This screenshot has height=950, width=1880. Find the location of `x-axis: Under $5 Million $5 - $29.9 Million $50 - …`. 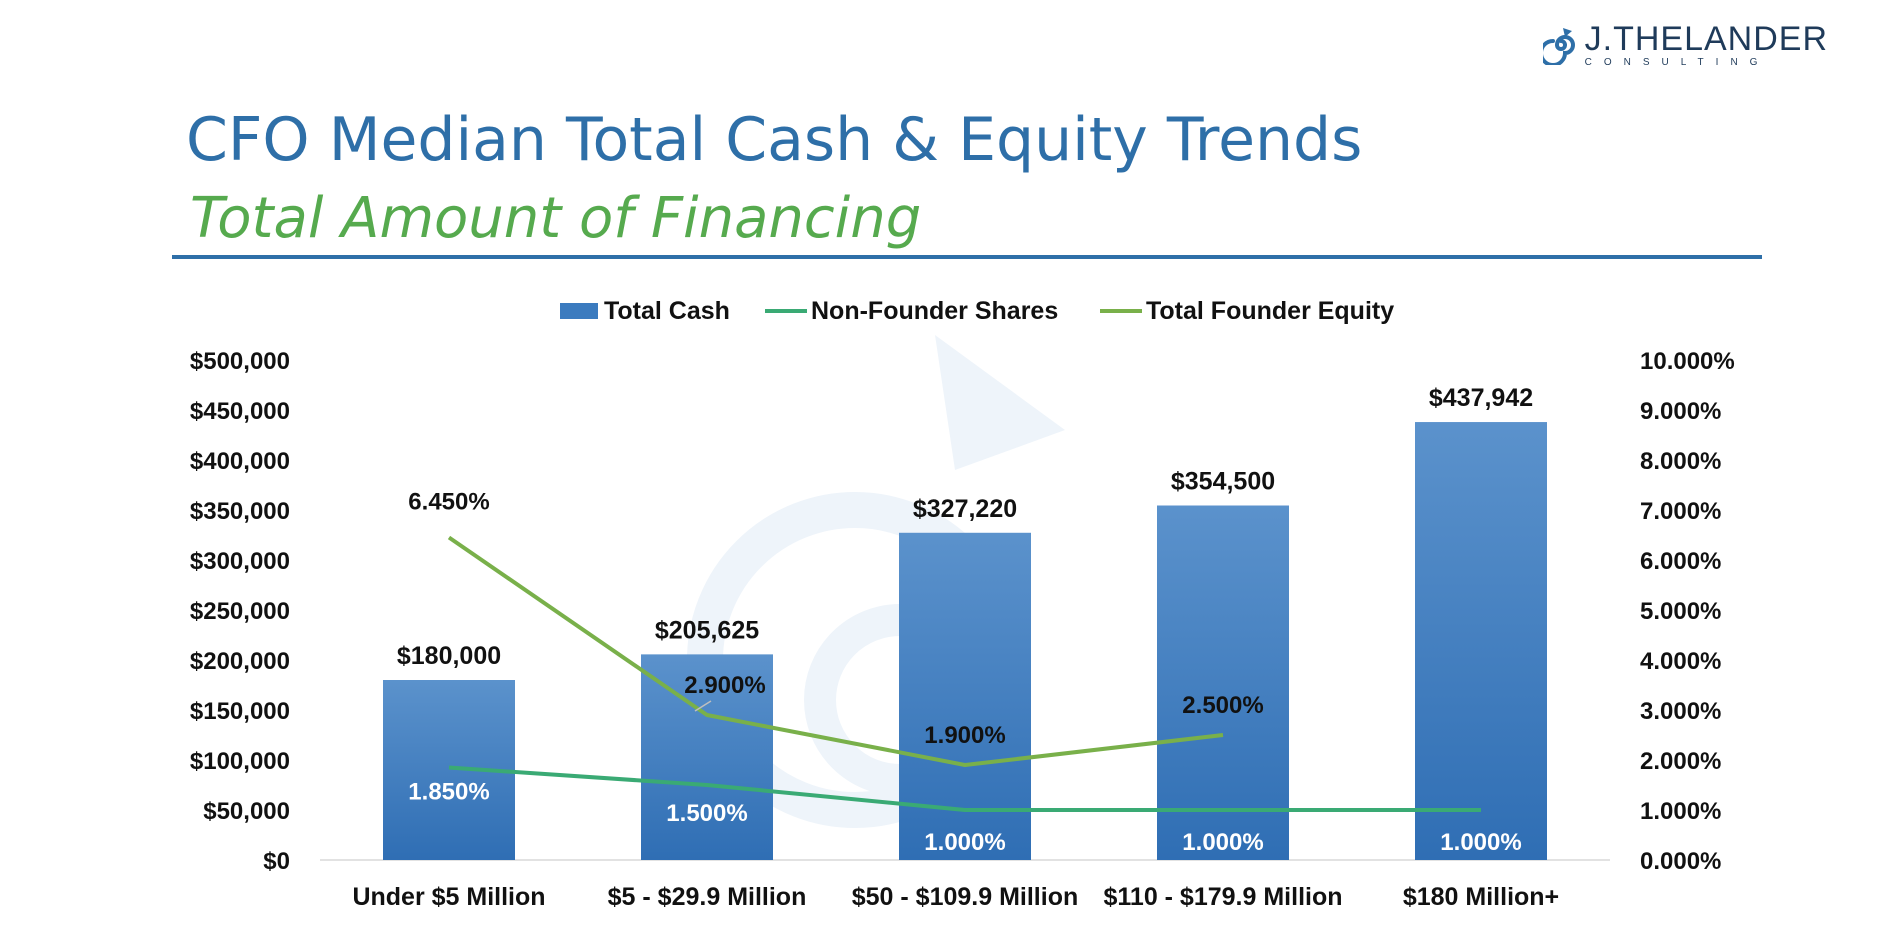

x-axis: Under $5 Million $5 - $29.9 Million $50 - … is located at coordinates (965, 885).